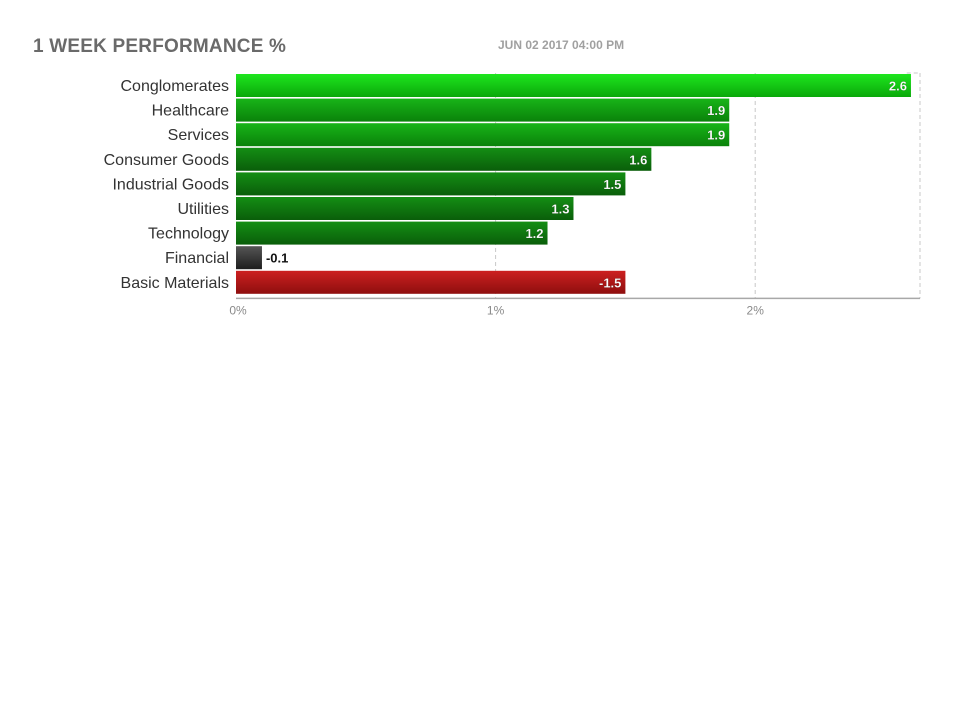 This screenshot has height=720, width=960. I want to click on value-label: 1.2, so click(534, 233).